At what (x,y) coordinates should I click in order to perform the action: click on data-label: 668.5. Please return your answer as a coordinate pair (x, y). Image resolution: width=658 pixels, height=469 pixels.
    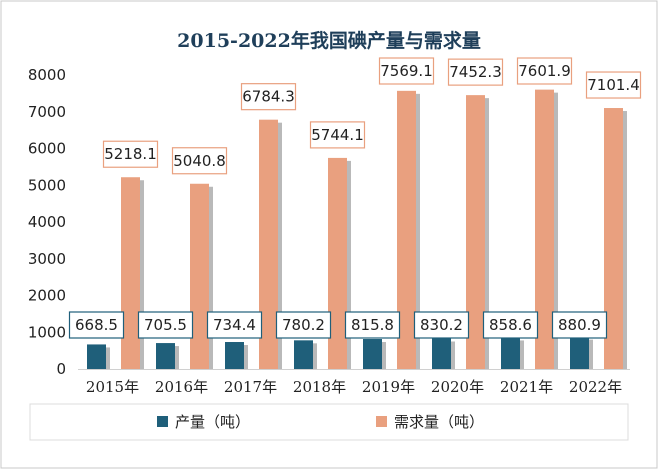
    Looking at the image, I should click on (96, 325).